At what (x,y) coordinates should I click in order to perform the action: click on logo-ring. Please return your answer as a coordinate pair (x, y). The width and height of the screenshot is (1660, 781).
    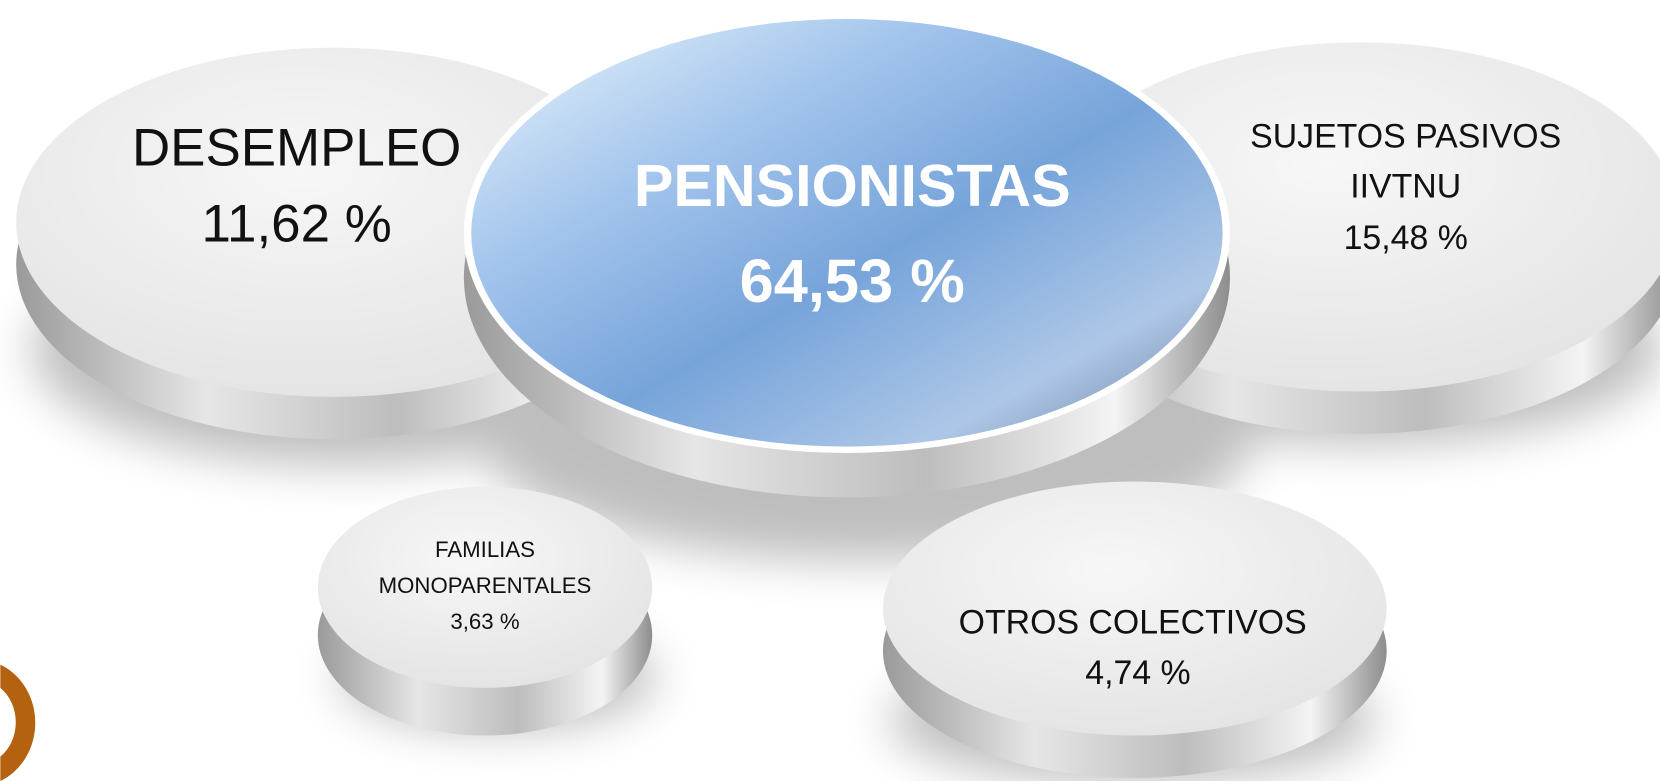
    Looking at the image, I should click on (18, 722).